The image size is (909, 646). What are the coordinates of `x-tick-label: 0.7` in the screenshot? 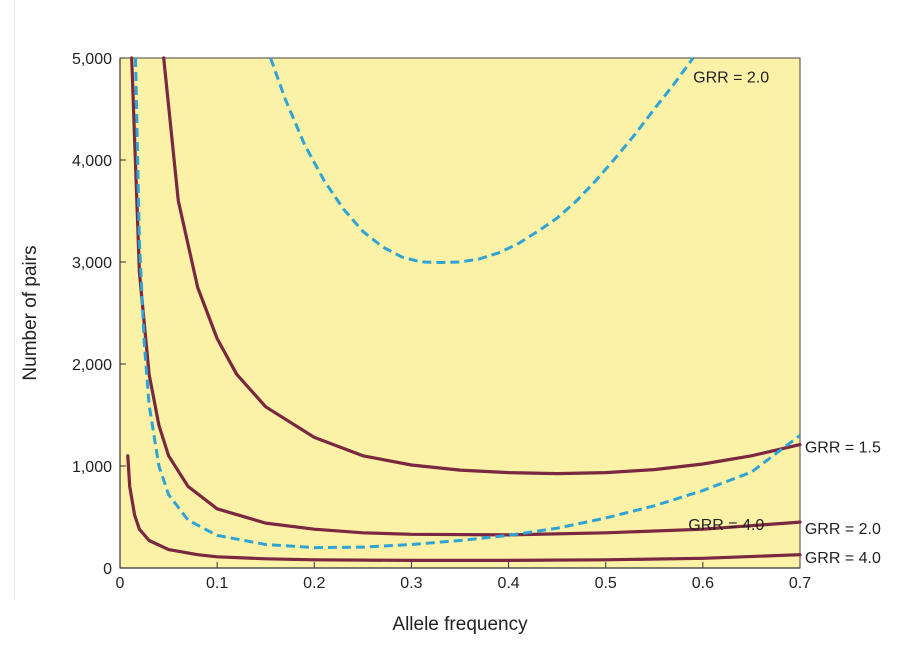 It's located at (800, 583).